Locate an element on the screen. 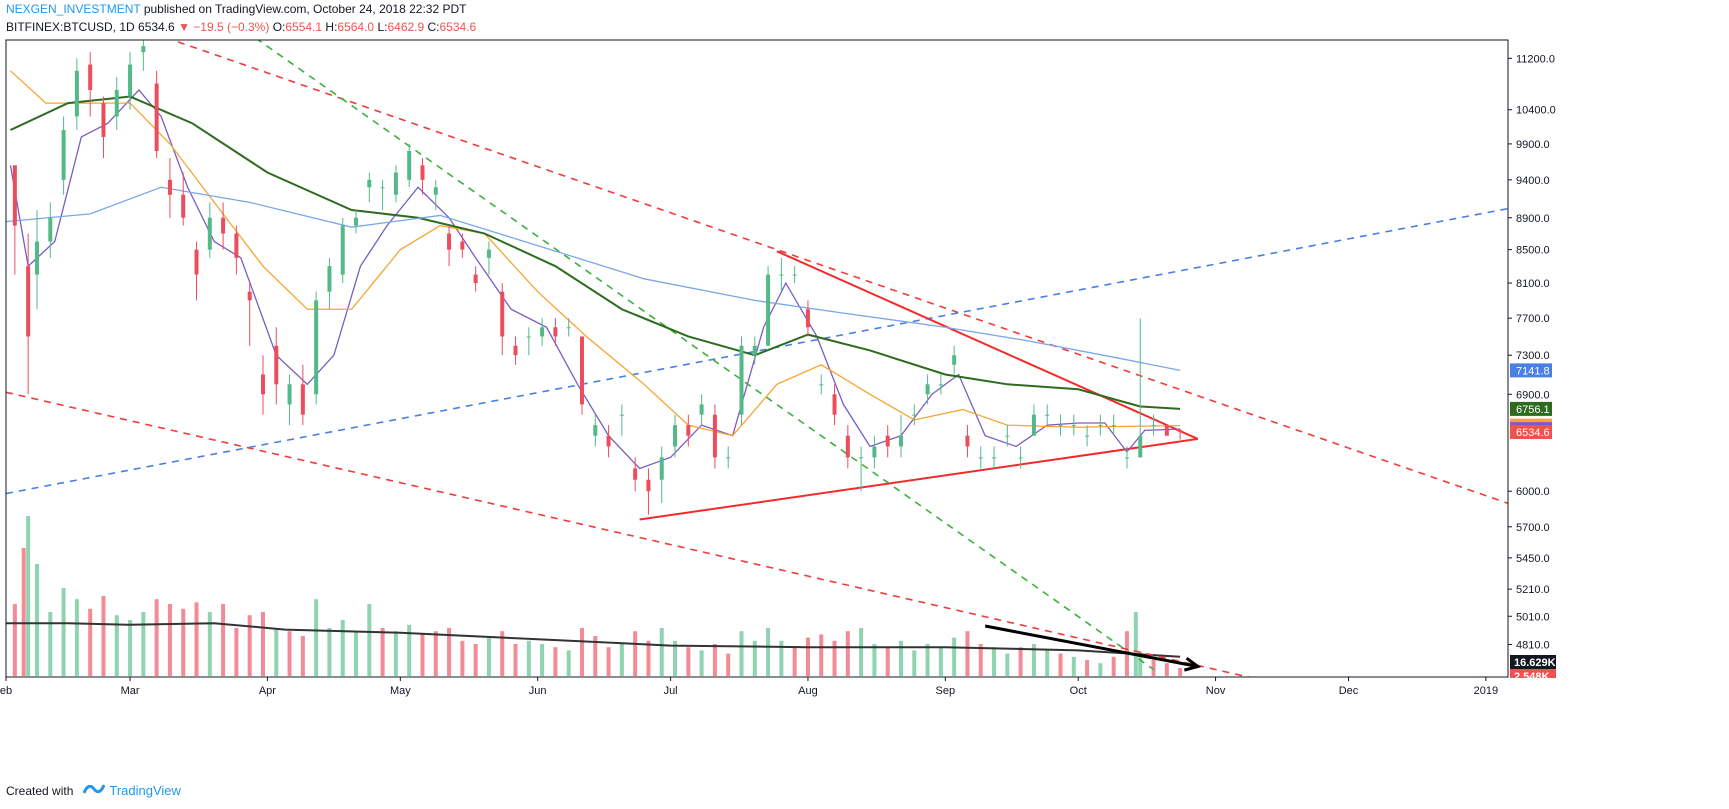 The height and width of the screenshot is (809, 1729). x-tick-label: Dec is located at coordinates (1349, 691).